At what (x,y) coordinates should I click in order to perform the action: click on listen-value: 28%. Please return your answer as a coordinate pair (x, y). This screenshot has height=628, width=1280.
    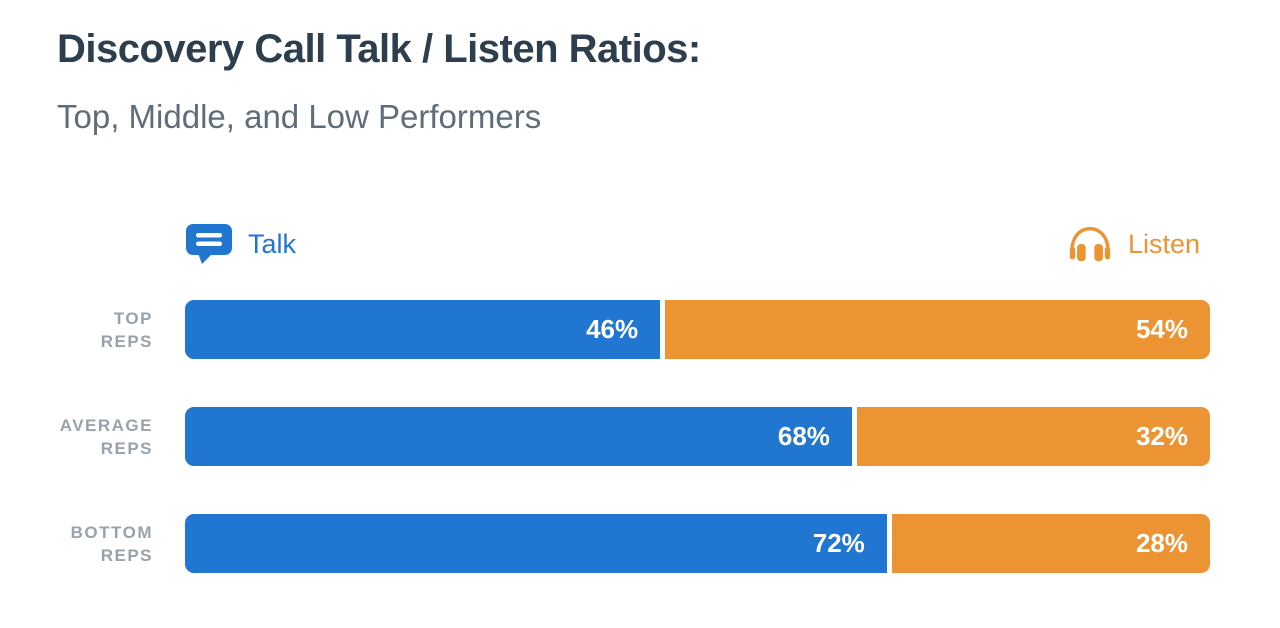
    Looking at the image, I should click on (1161, 543).